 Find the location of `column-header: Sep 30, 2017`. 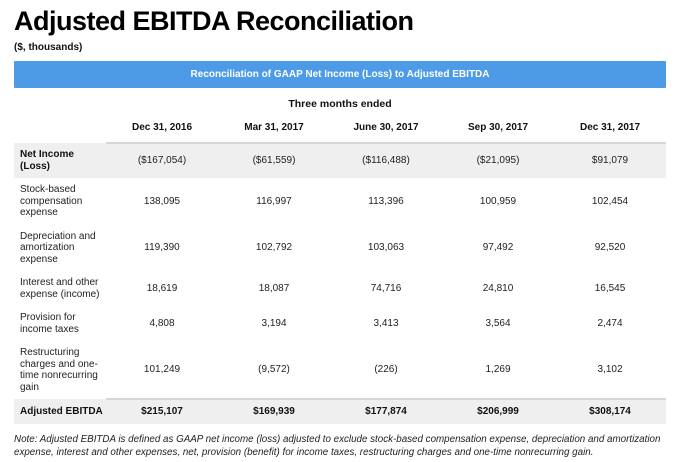

column-header: Sep 30, 2017 is located at coordinates (498, 129).